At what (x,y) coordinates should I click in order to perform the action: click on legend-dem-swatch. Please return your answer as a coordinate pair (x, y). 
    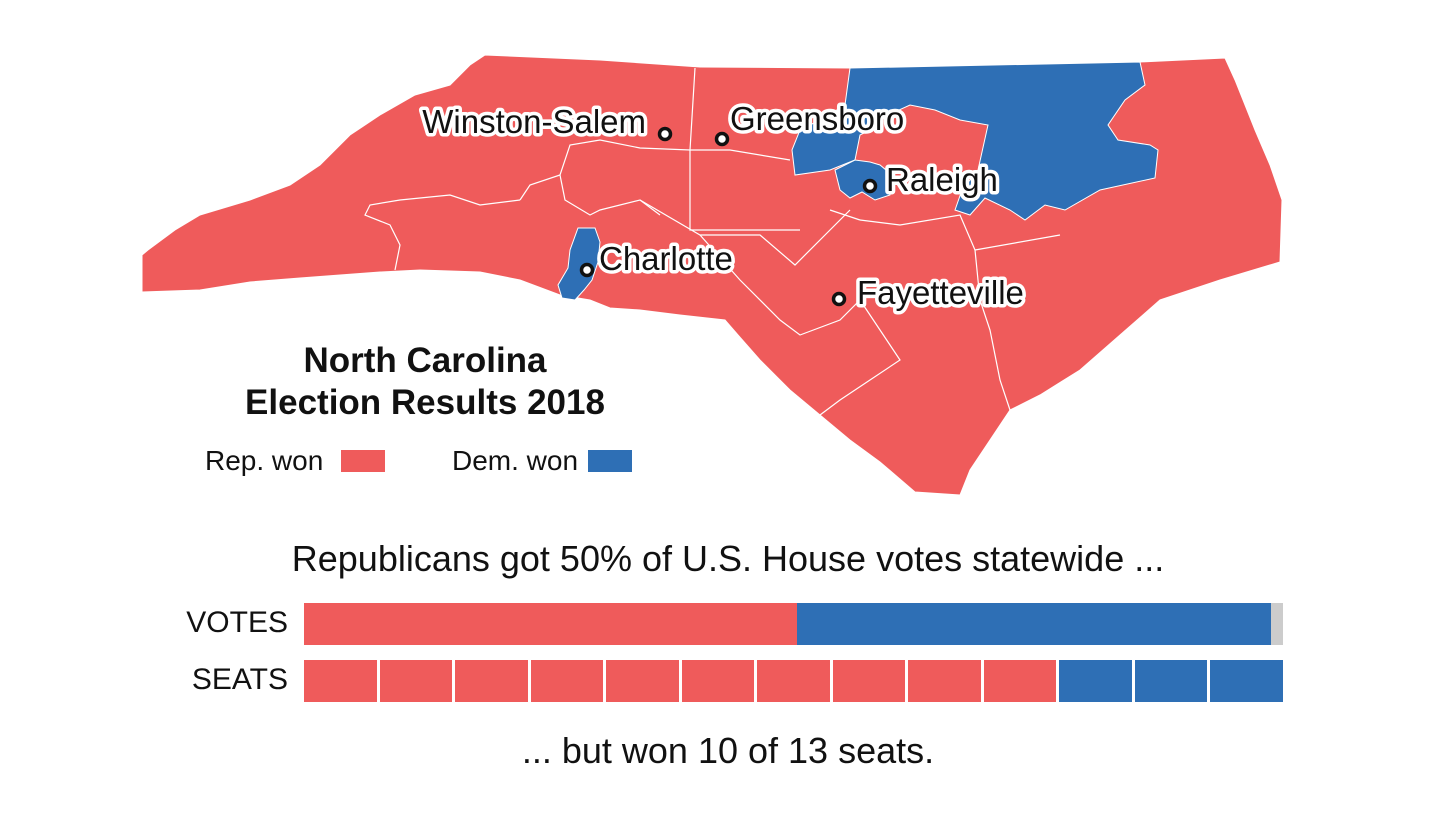
    Looking at the image, I should click on (610, 461).